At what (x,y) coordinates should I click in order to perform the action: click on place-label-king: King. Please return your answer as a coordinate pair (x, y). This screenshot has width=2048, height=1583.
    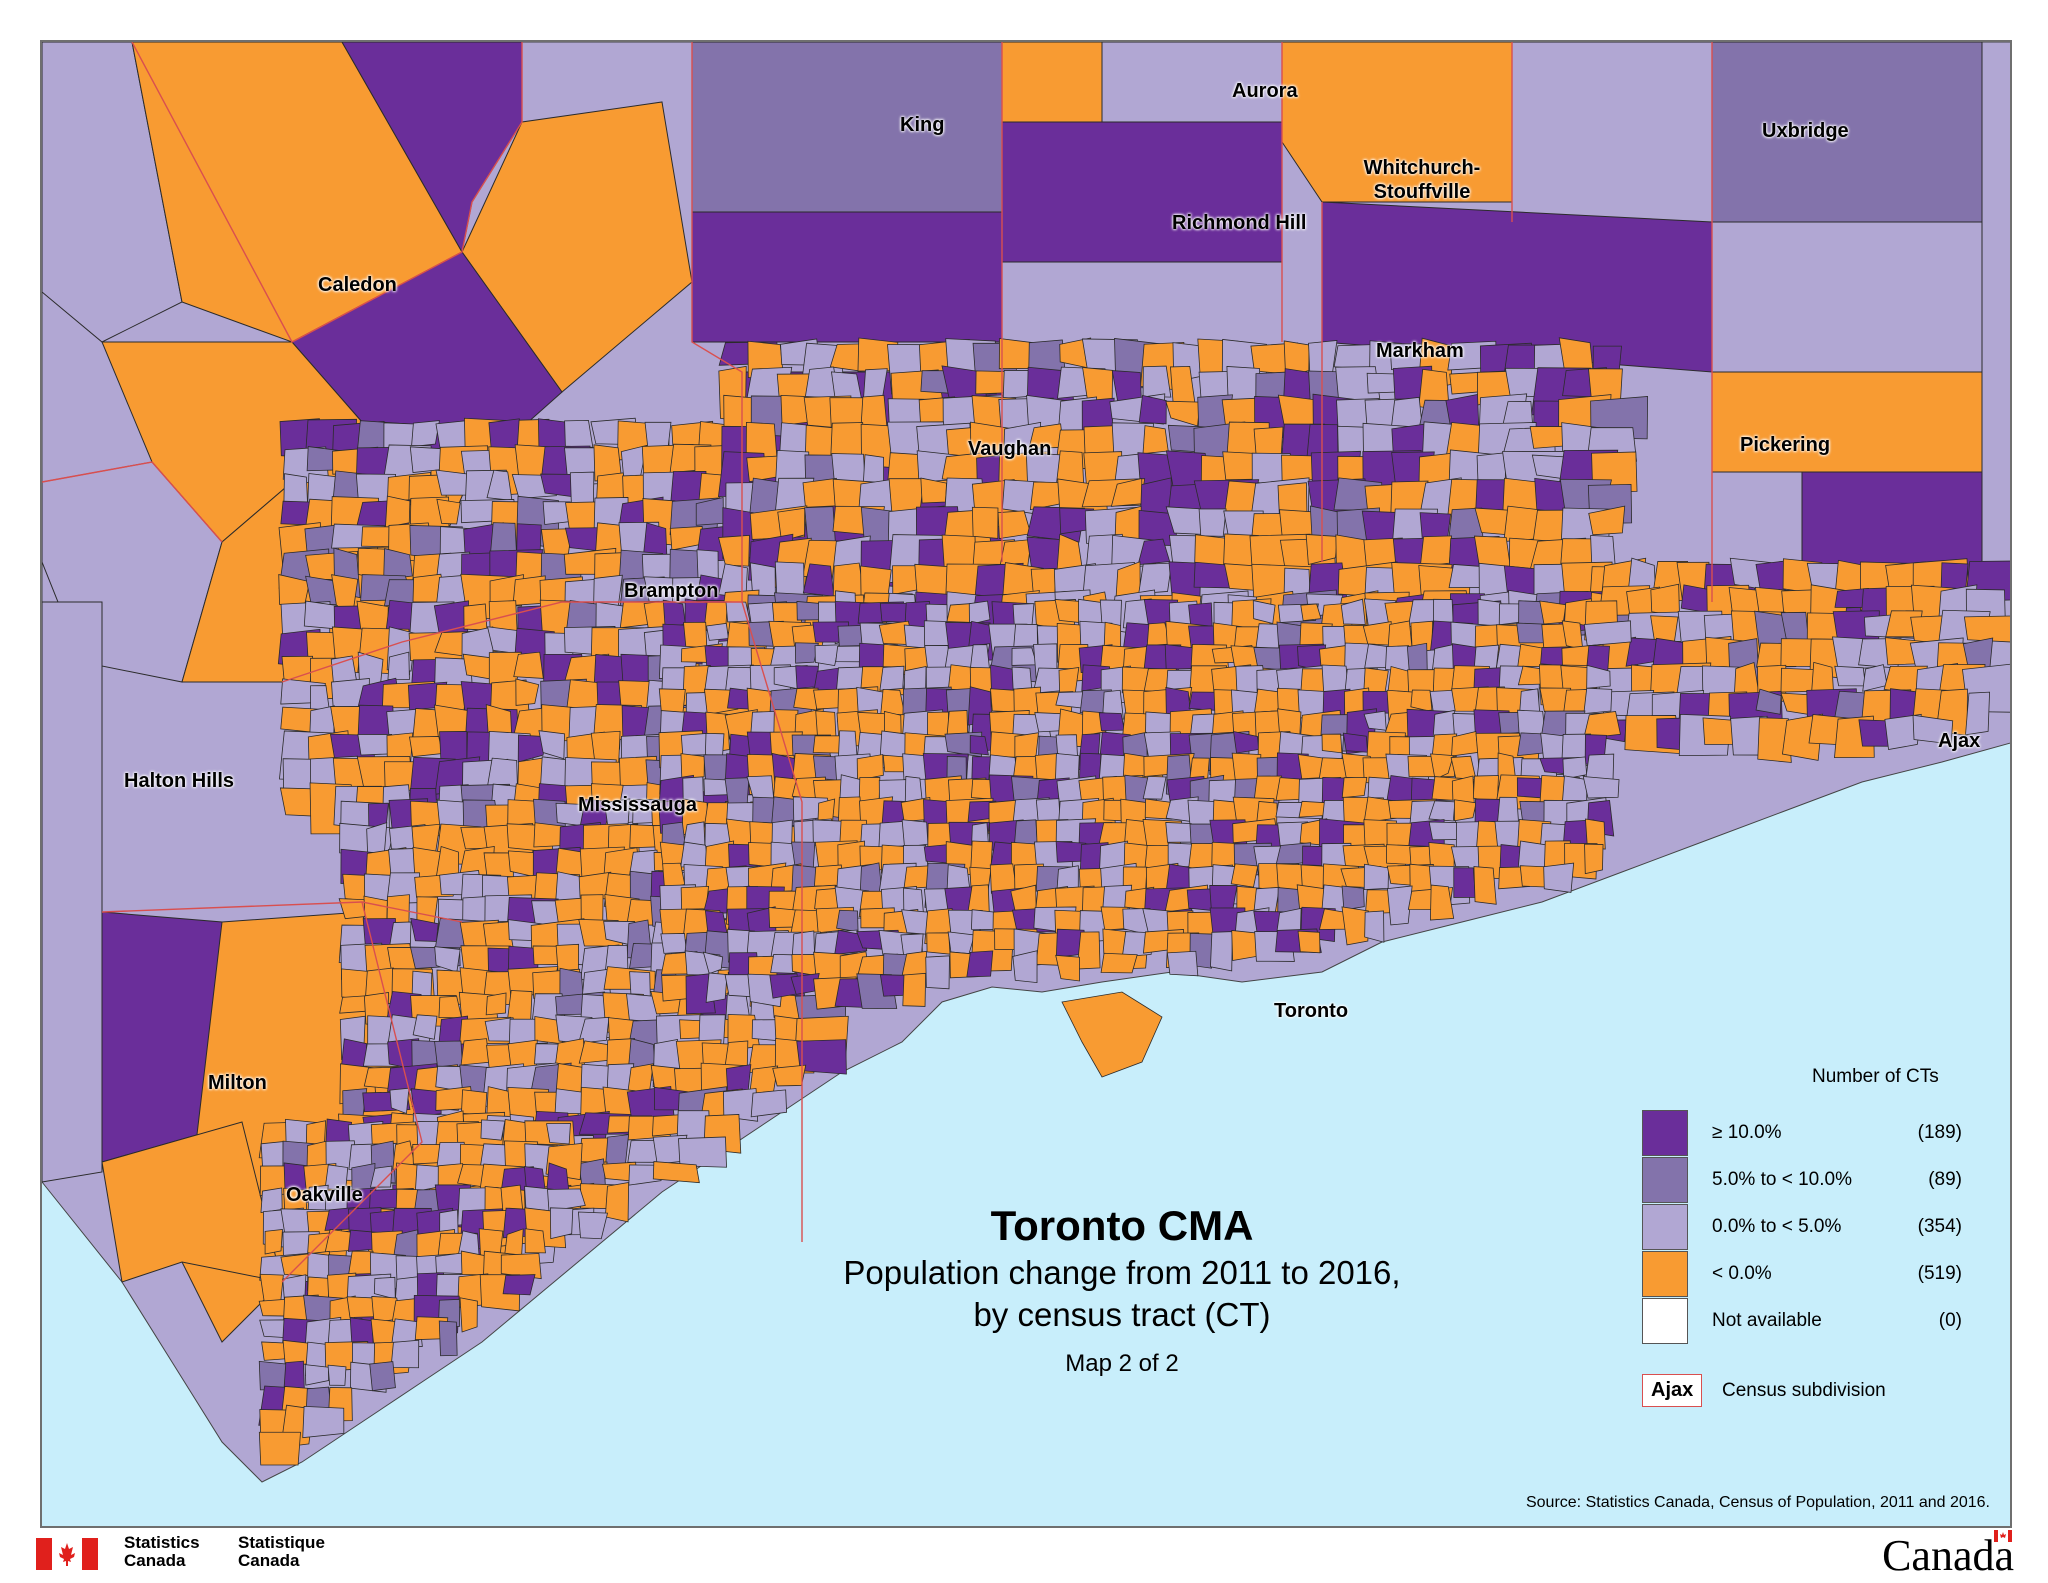
    Looking at the image, I should click on (922, 125).